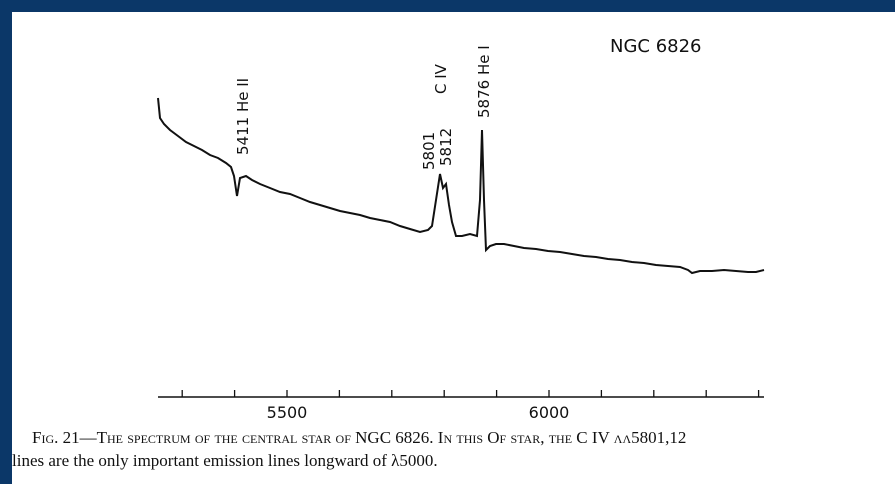  What do you see at coordinates (470, 393) in the screenshot?
I see `x-ticks` at bounding box center [470, 393].